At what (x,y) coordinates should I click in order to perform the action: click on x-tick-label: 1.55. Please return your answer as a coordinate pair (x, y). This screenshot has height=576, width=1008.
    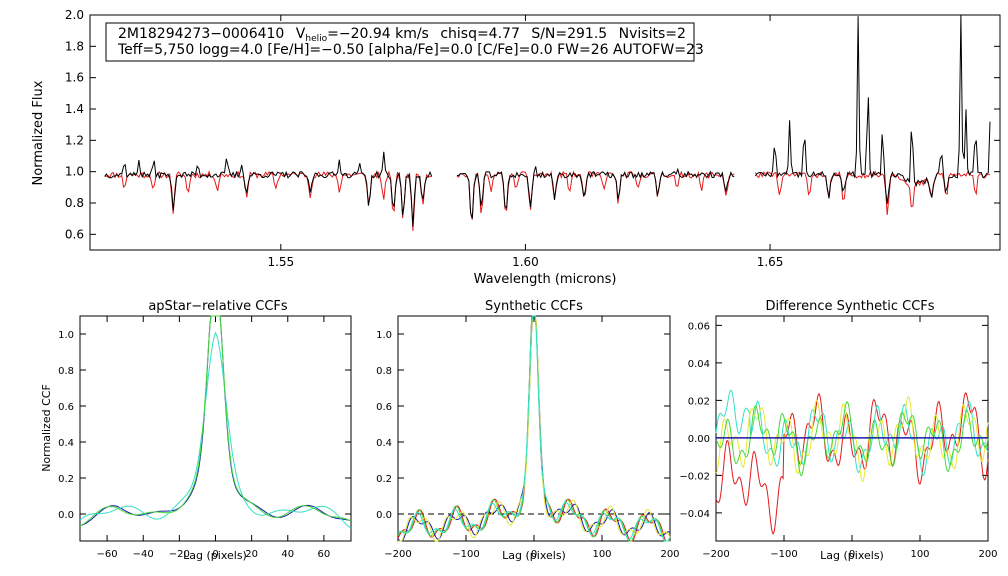
    Looking at the image, I should click on (280, 262).